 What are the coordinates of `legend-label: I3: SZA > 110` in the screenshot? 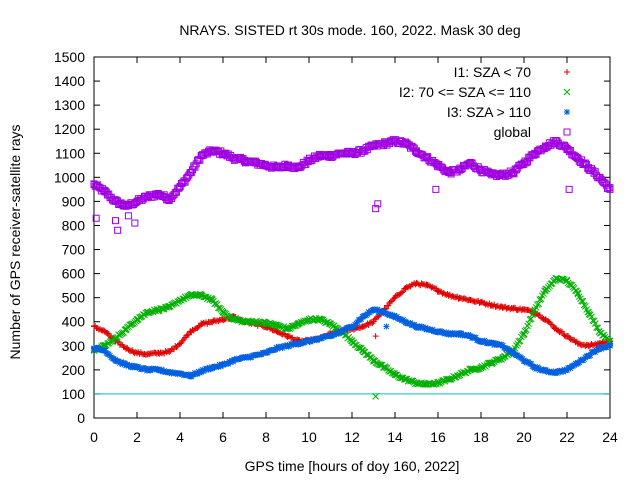 It's located at (489, 112).